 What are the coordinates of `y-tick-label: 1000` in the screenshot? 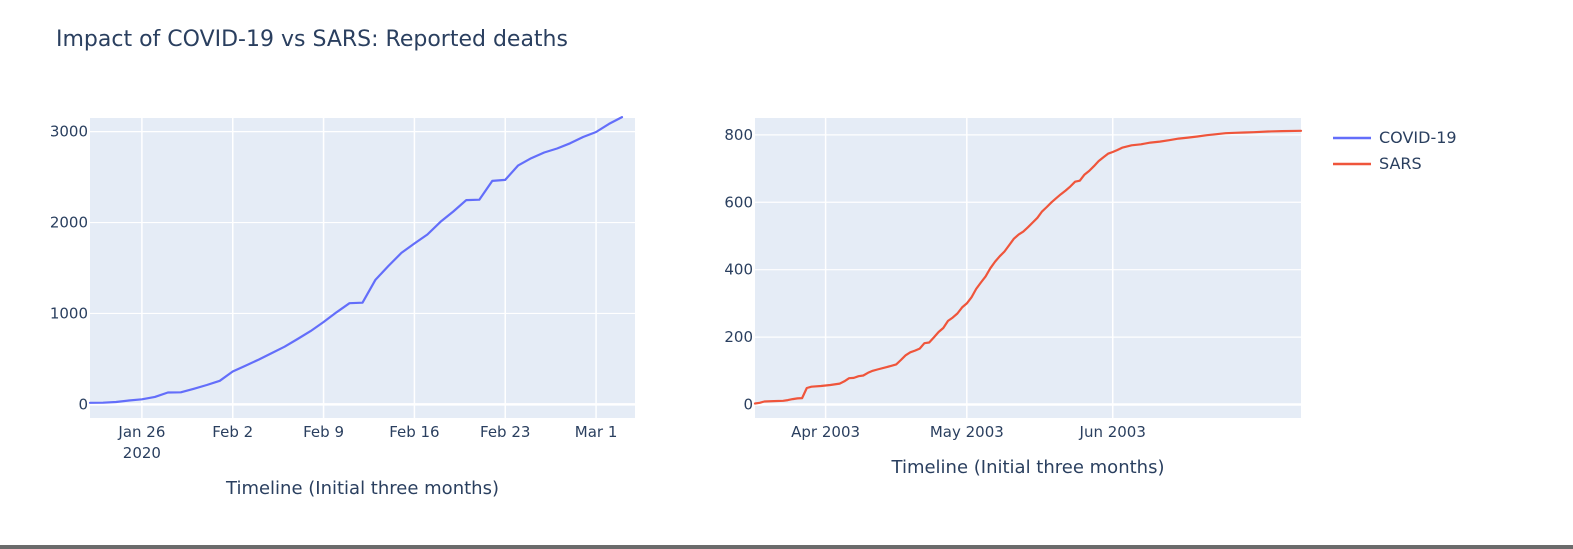 It's located at (69, 313).